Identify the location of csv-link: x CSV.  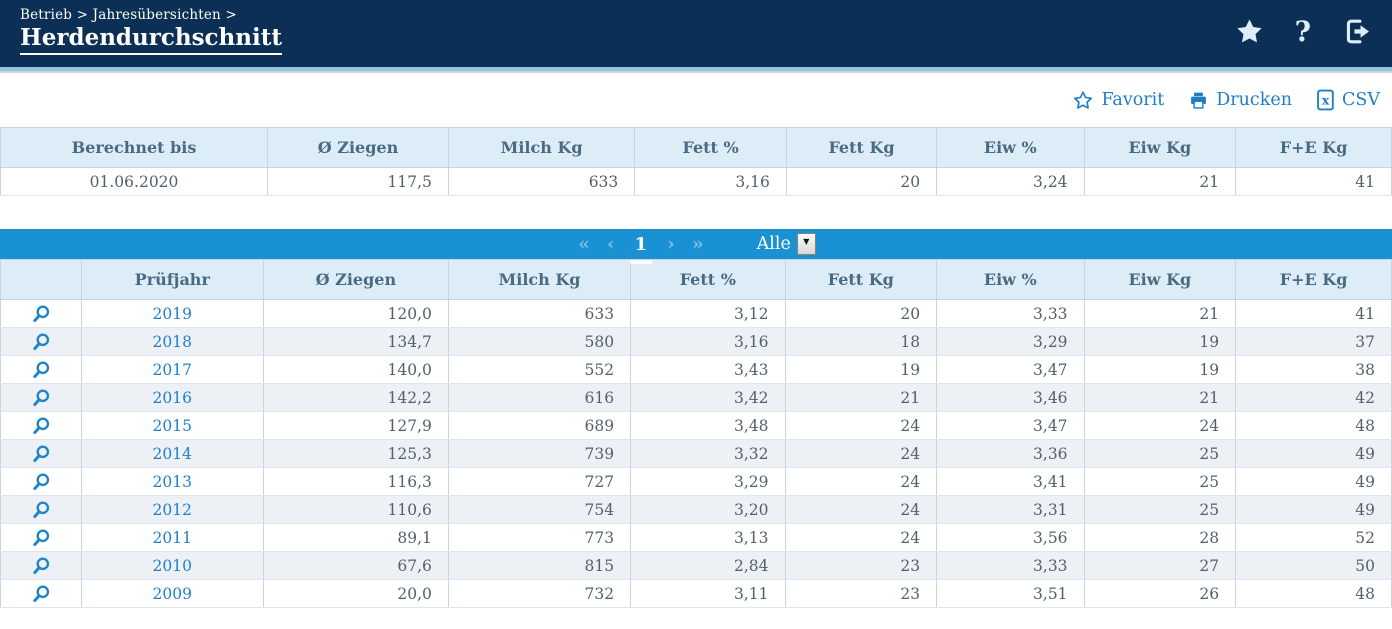
(1348, 100).